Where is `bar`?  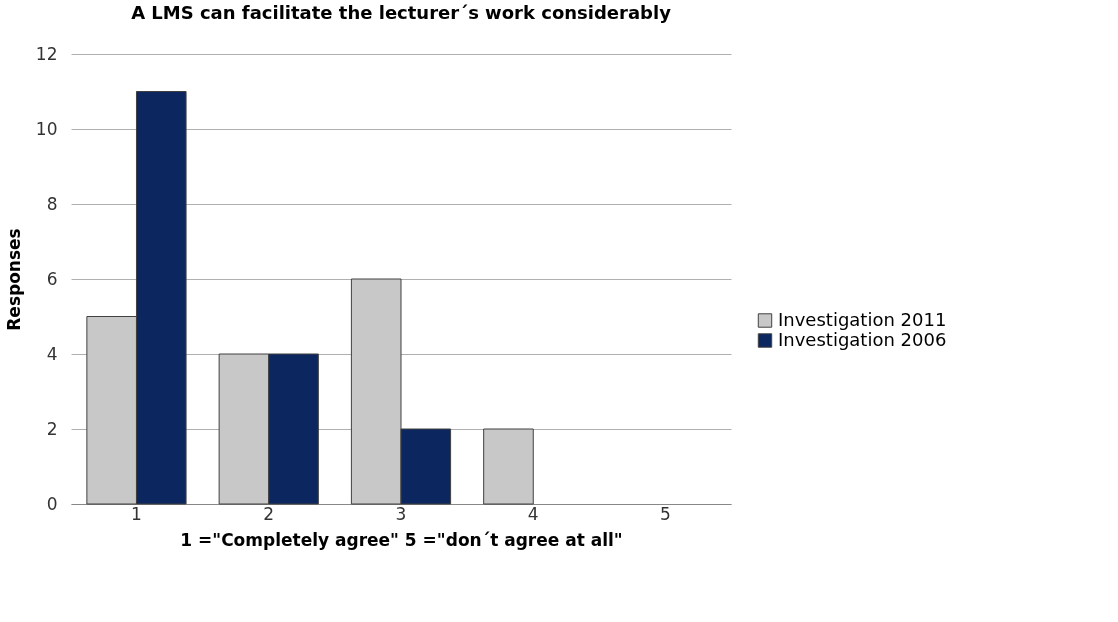 bar is located at coordinates (508, 466).